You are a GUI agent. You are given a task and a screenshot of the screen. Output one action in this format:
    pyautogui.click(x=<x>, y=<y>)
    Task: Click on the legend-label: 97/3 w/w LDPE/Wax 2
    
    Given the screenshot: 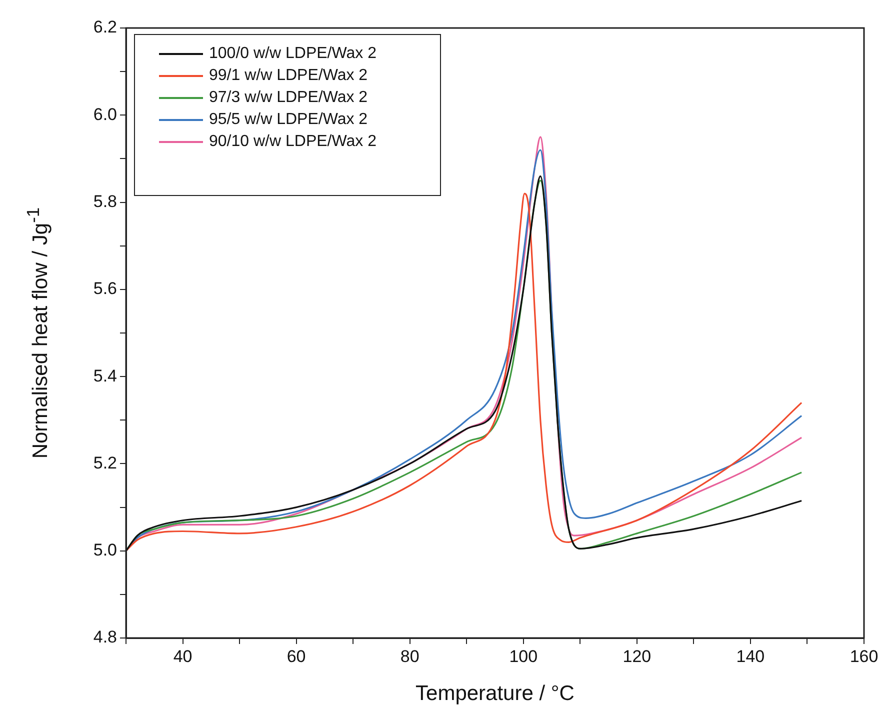 What is the action you would take?
    pyautogui.click(x=288, y=98)
    